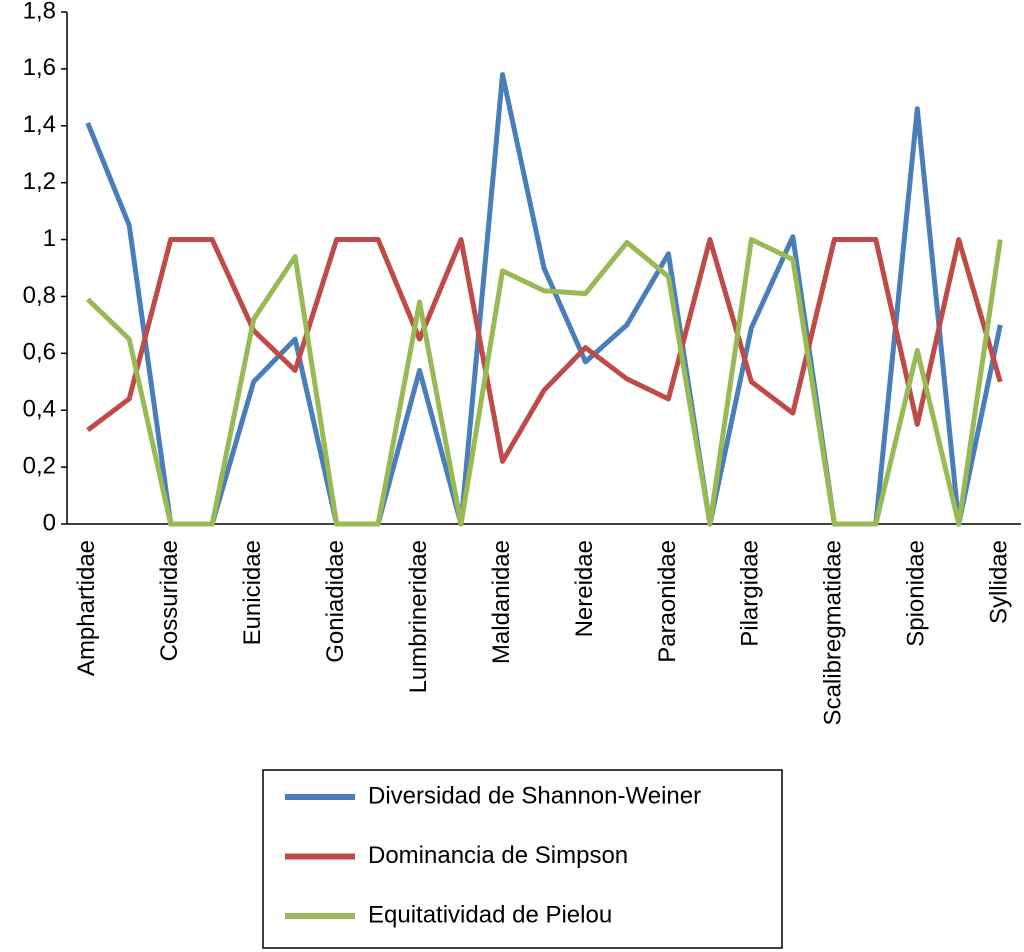 The image size is (1024, 952). What do you see at coordinates (335, 601) in the screenshot?
I see `x-tick-label: Goniadidae` at bounding box center [335, 601].